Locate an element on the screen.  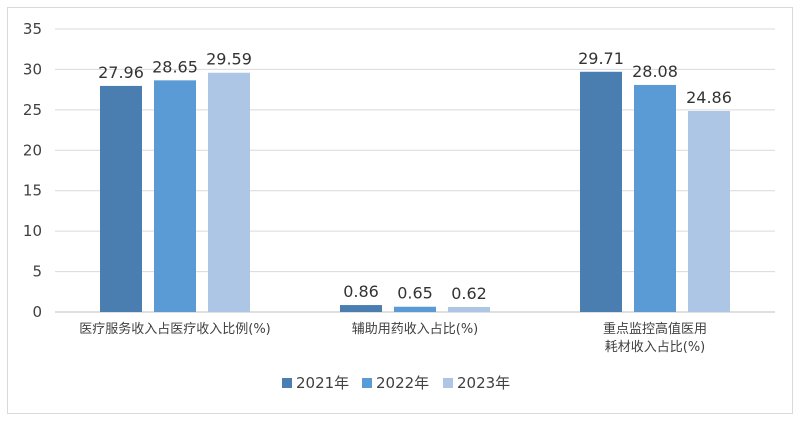
data-label: 28.65 is located at coordinates (175, 66).